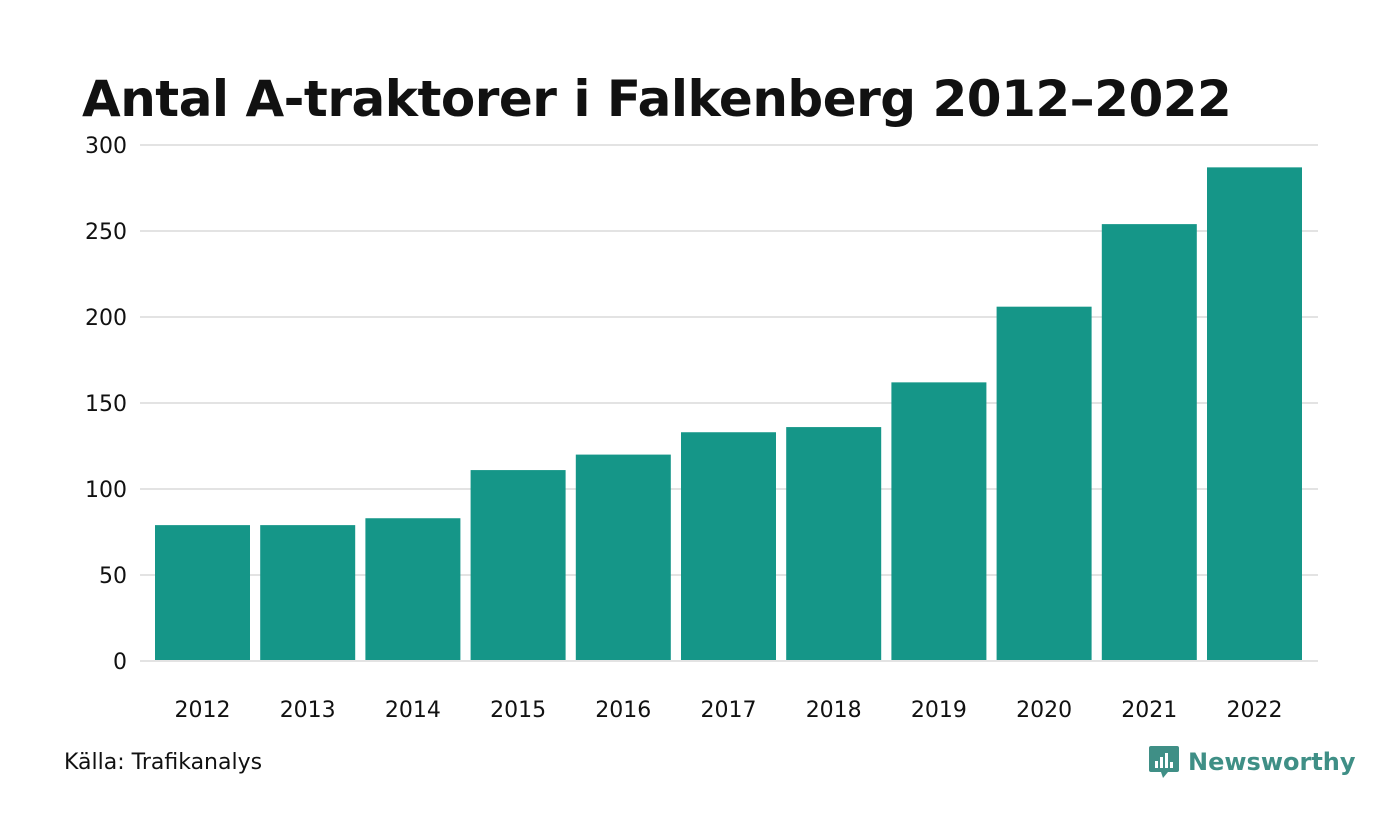  I want to click on x-tick-label: 2013, so click(308, 710).